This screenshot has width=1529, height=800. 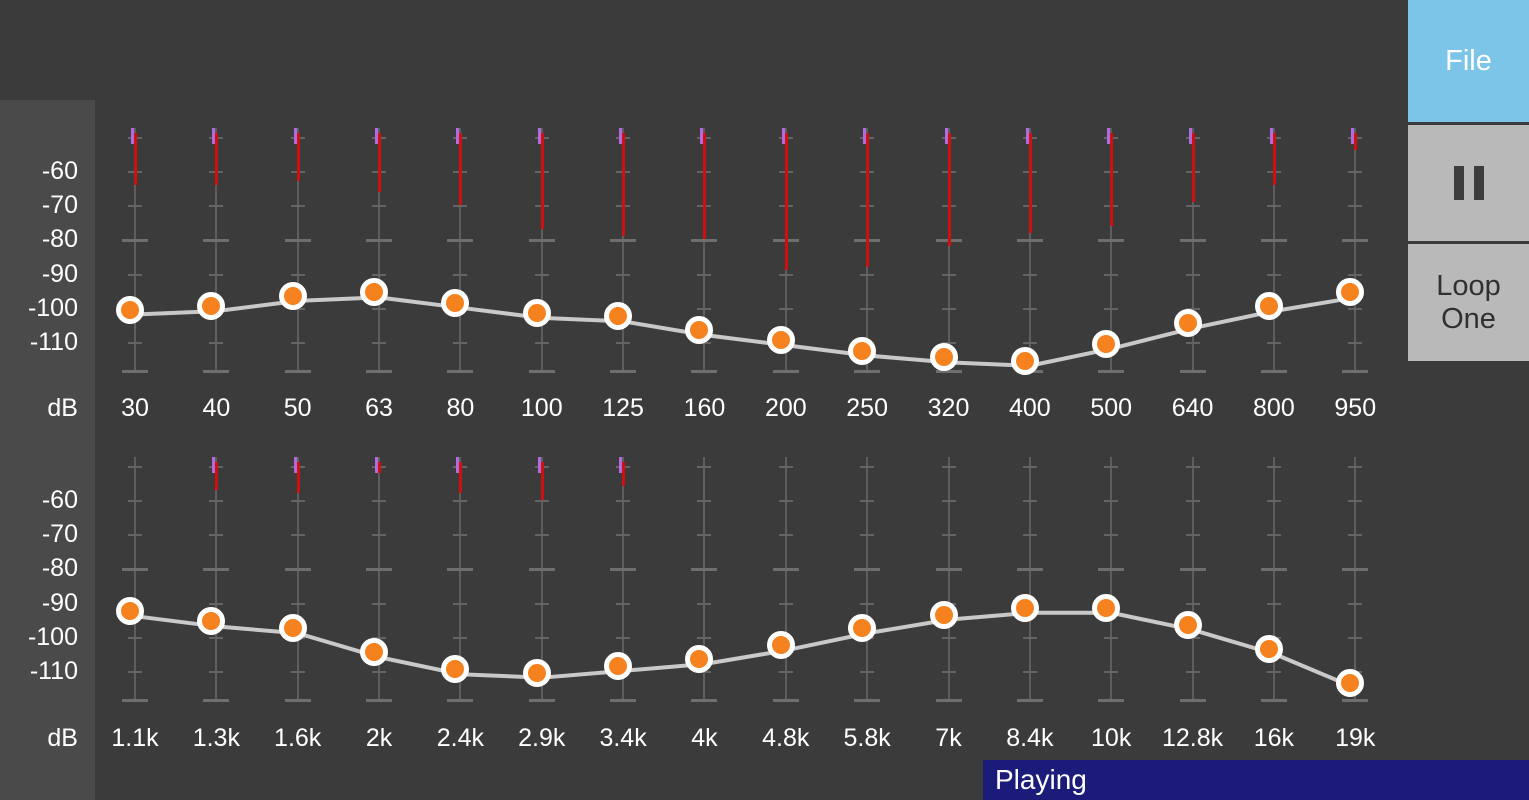 I want to click on eq-knob-2k, so click(x=374, y=652).